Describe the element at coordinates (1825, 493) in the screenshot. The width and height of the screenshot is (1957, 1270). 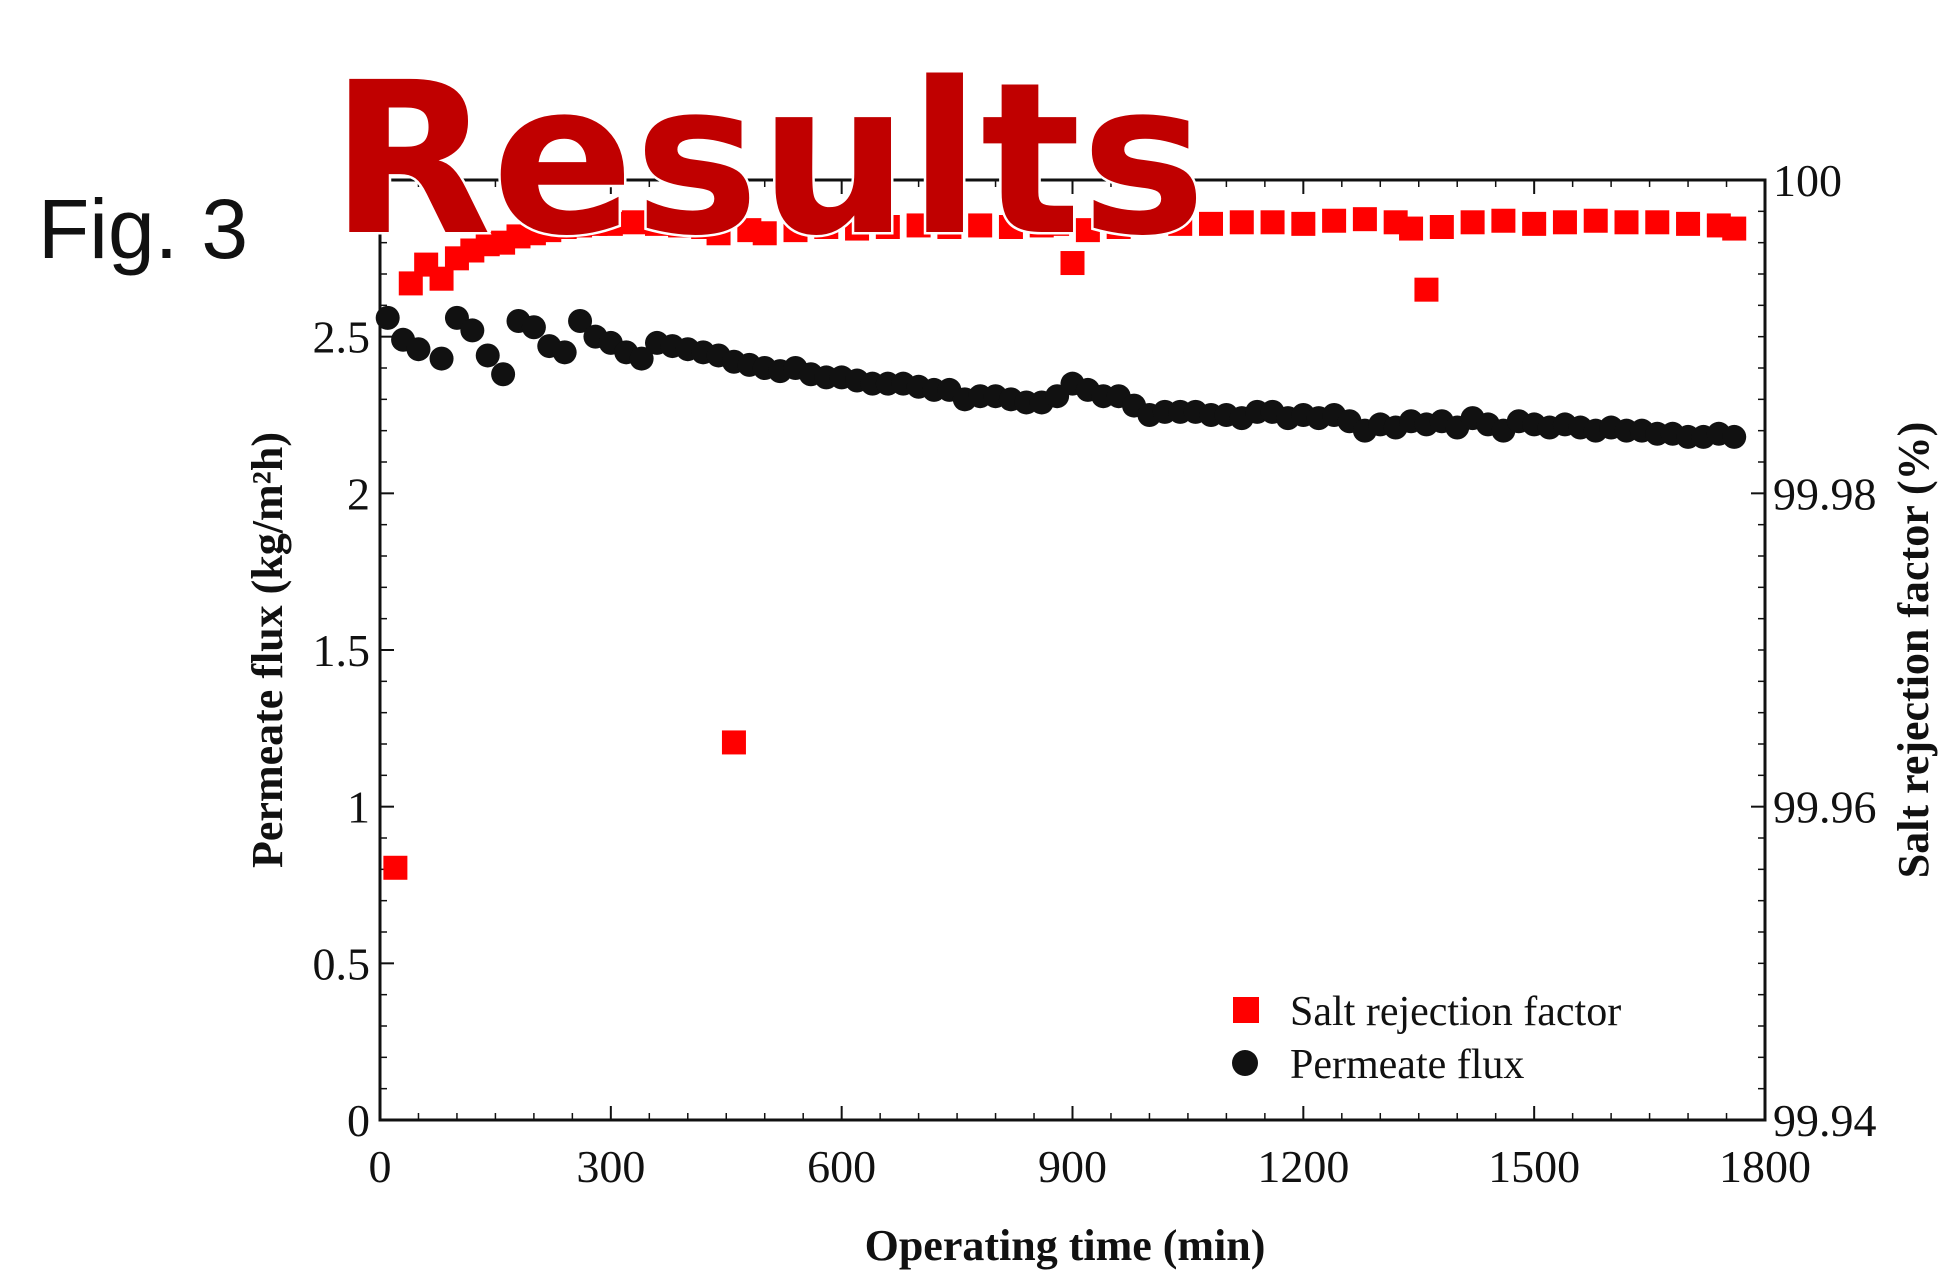
I see `y-right-tick-label: 99.98` at that location.